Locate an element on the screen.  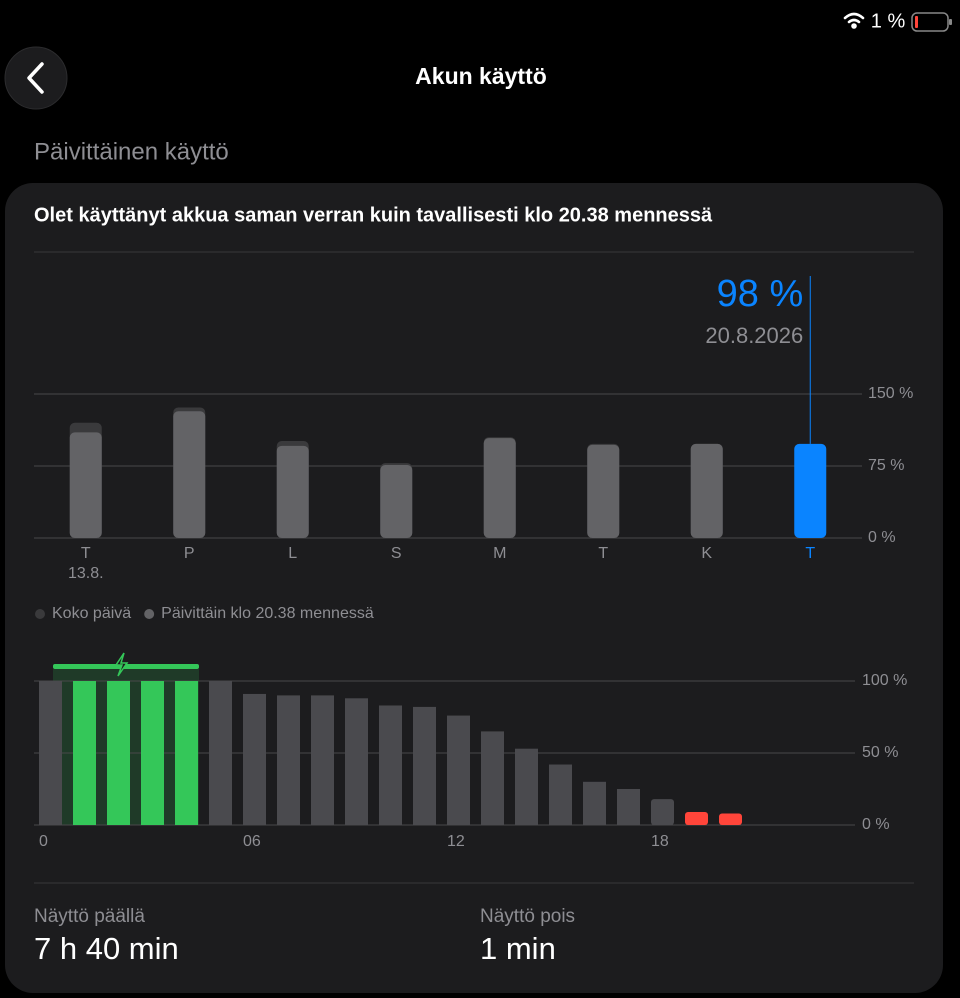
battery-icon is located at coordinates (931, 22).